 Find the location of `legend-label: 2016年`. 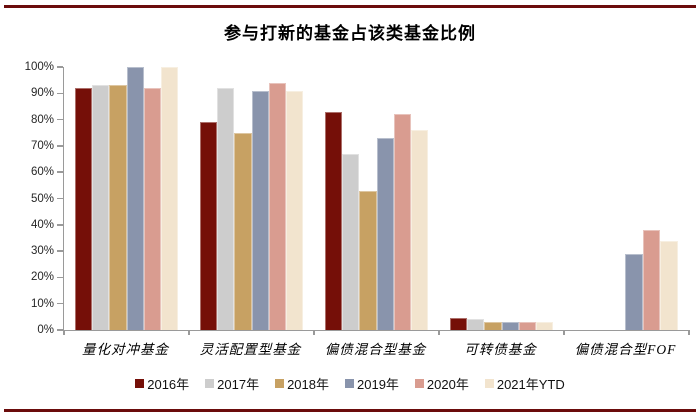

legend-label: 2016年 is located at coordinates (168, 384).